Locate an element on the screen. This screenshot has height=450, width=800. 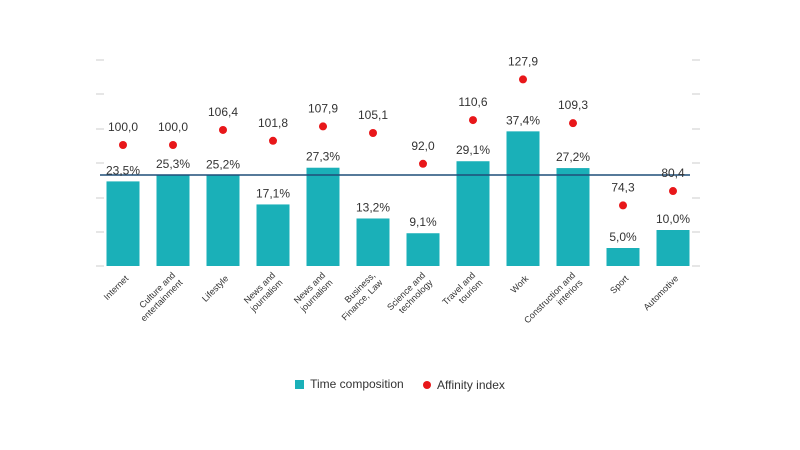
legend-item-affinity-index: Affinity index is located at coordinates (464, 385).